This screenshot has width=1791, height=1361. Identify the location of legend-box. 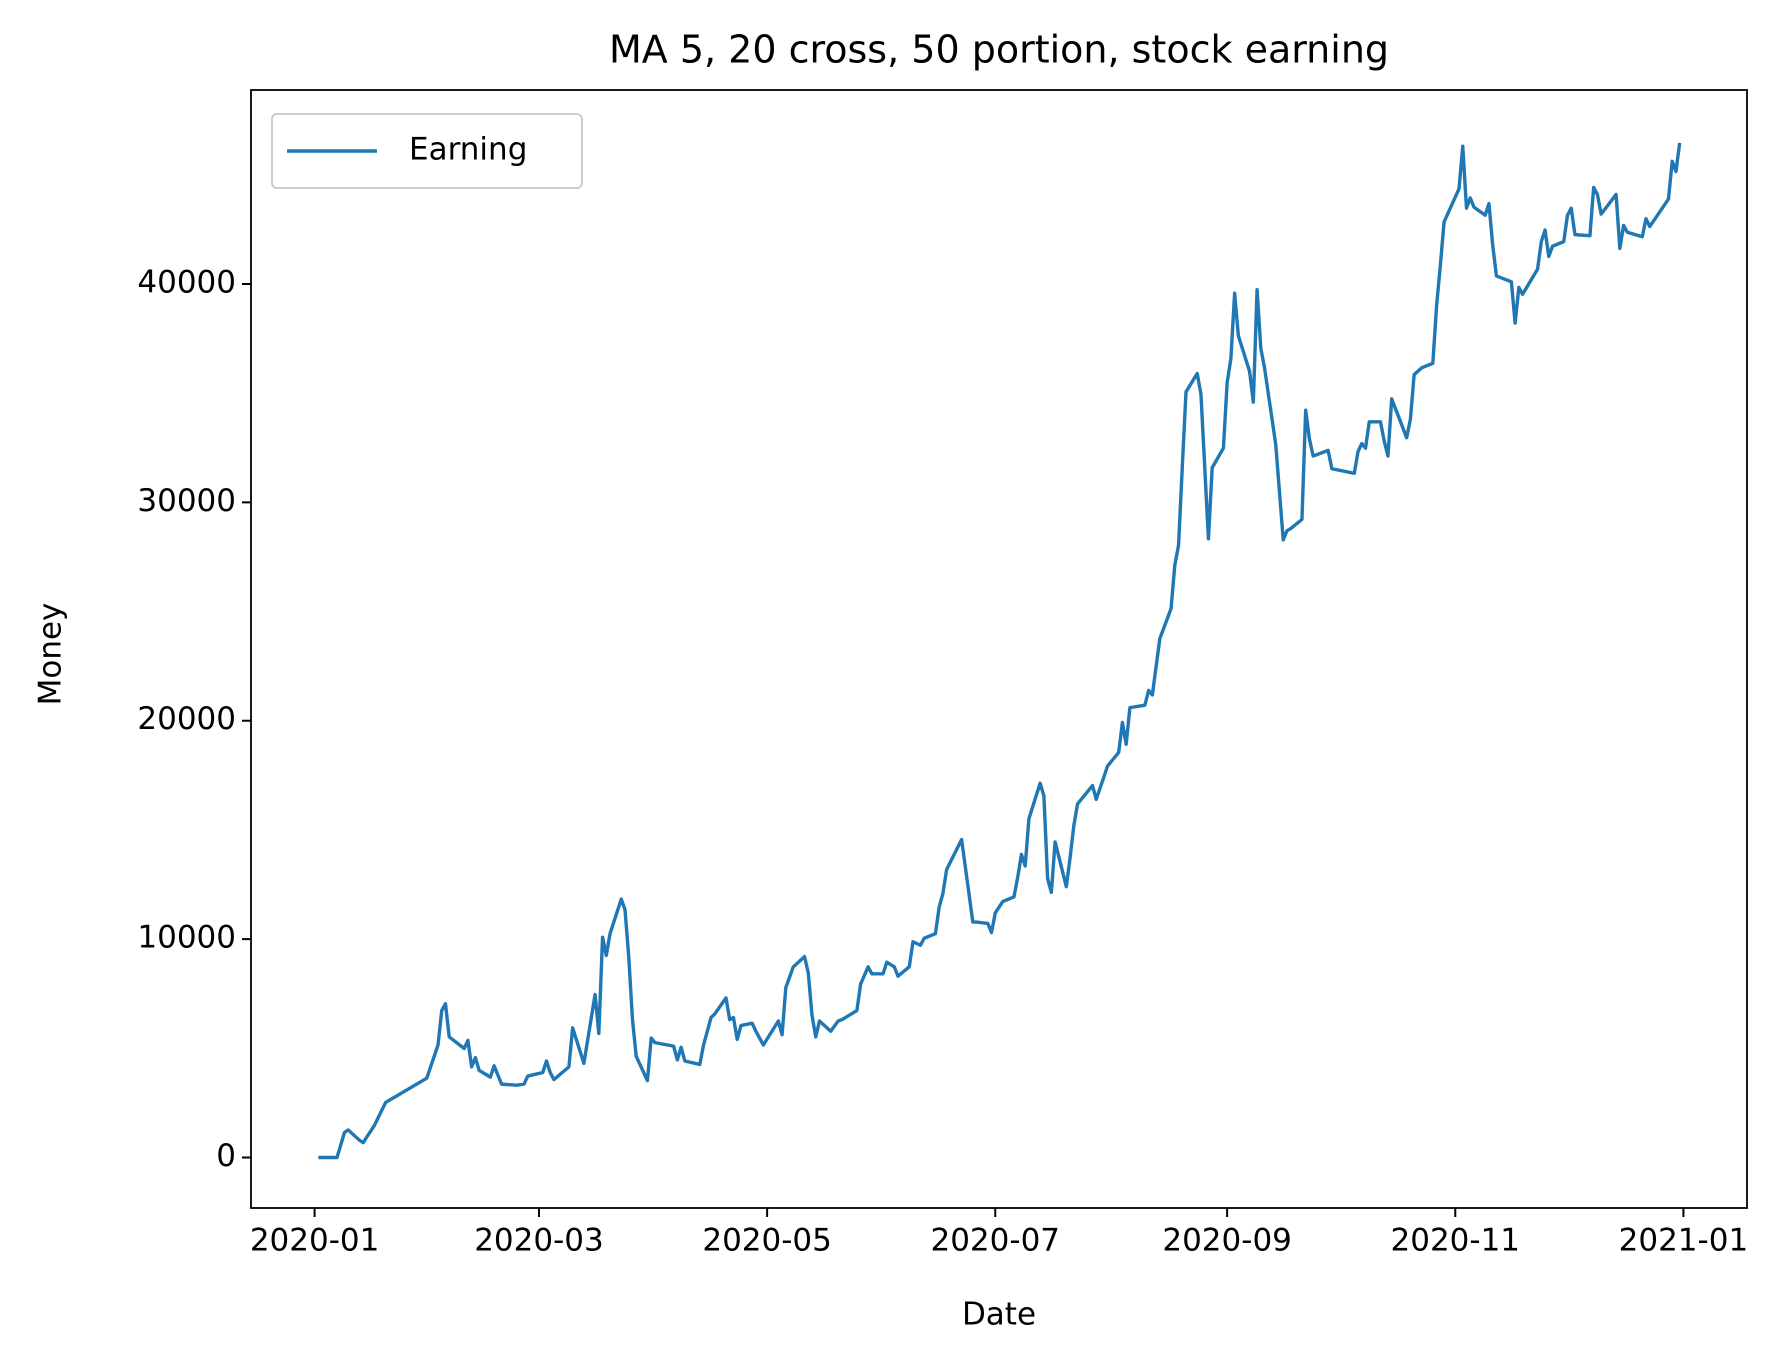
(427, 151).